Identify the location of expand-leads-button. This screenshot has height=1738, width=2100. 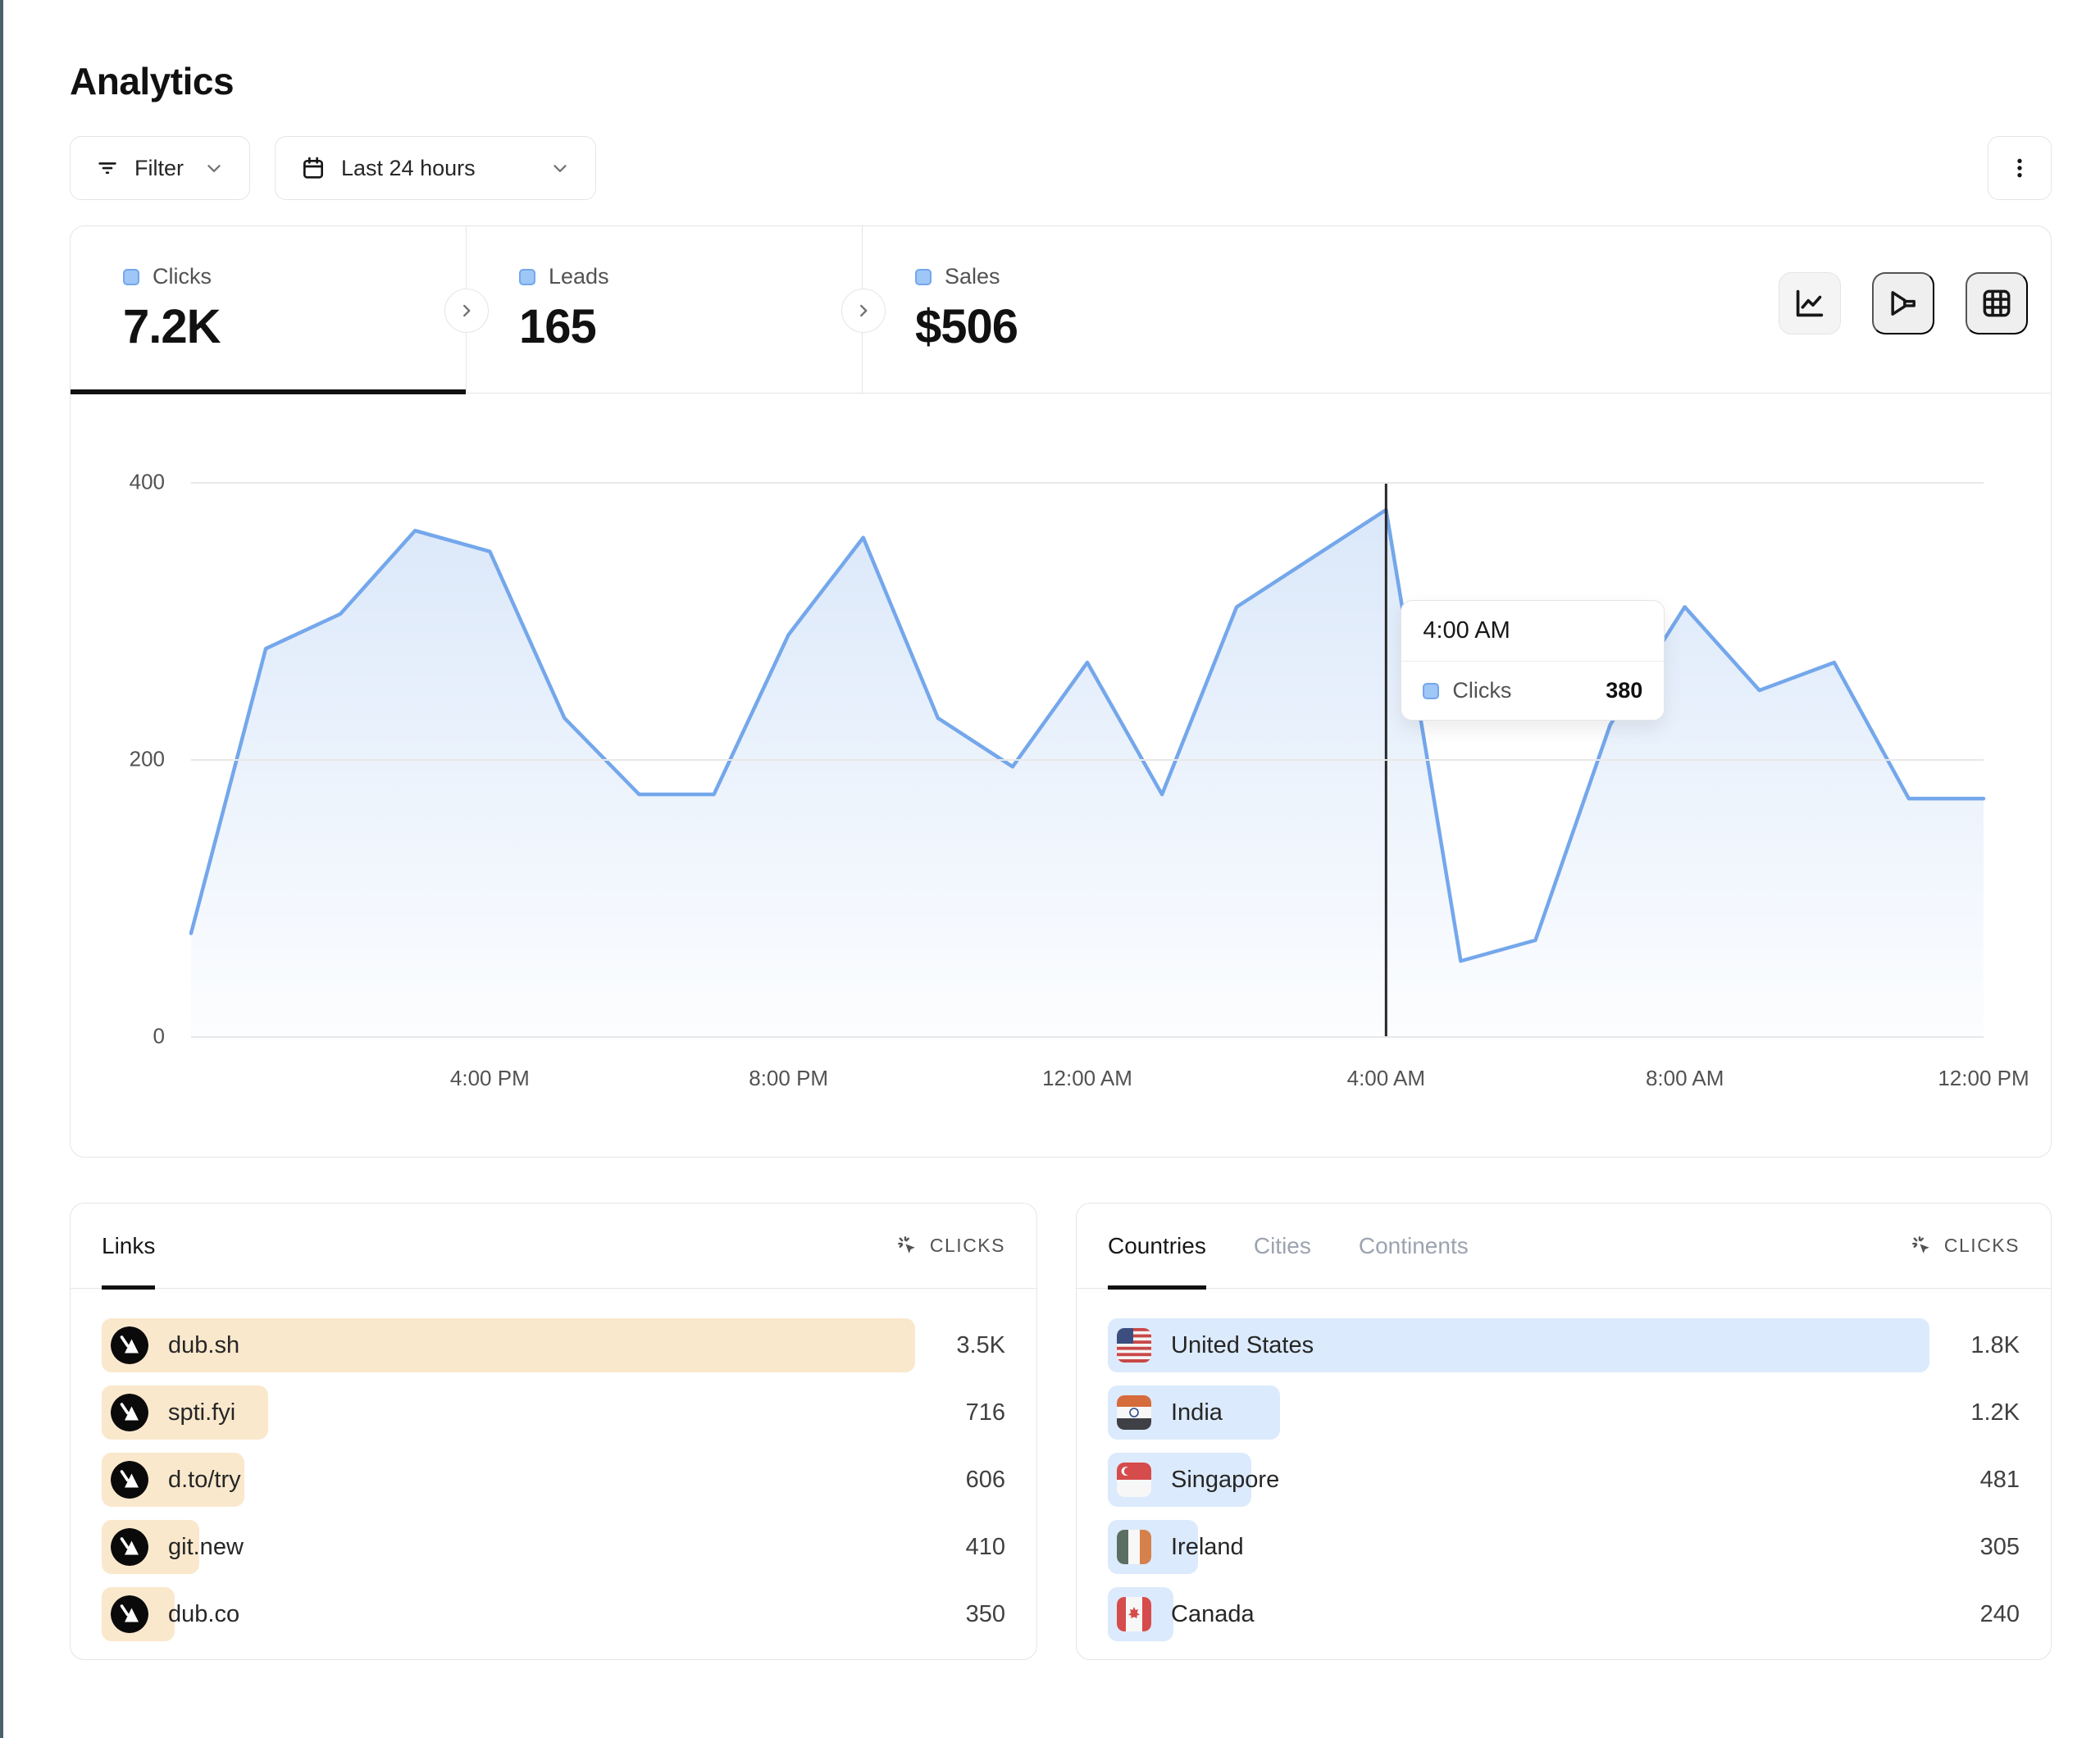
(863, 311).